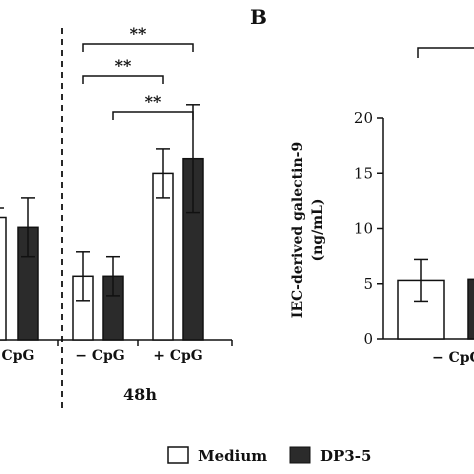 This screenshot has width=474, height=474. I want to click on right-y-tick-label-0: 0, so click(368, 339).